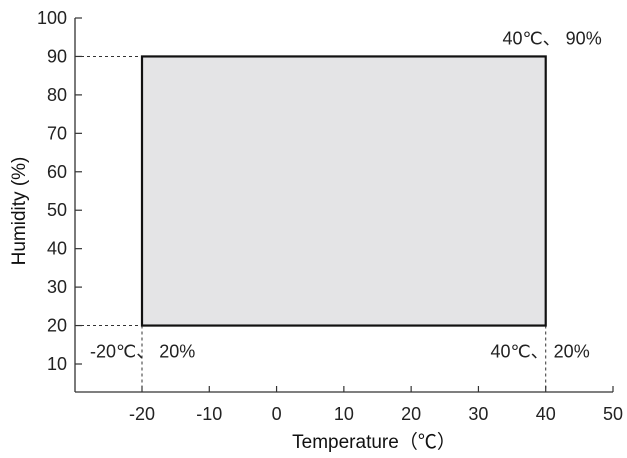 This screenshot has height=458, width=627. I want to click on y-tick-label: 80, so click(57, 95).